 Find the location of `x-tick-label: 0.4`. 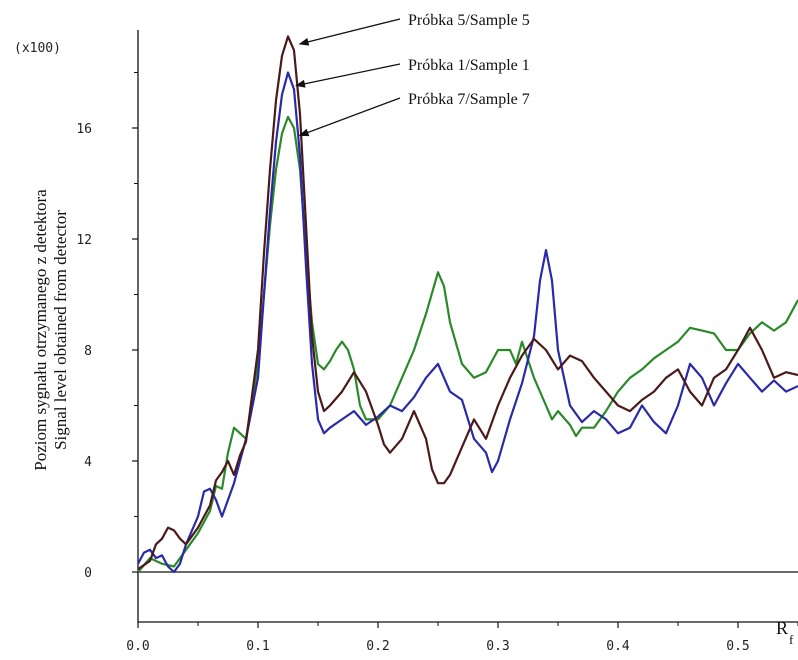

x-tick-label: 0.4 is located at coordinates (618, 646).